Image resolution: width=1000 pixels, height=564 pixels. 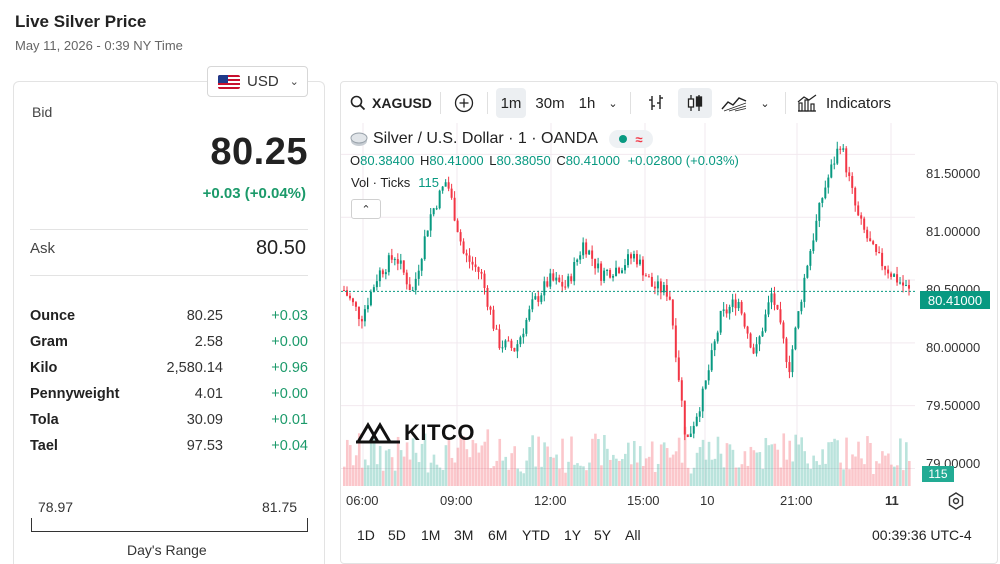 I want to click on range-1y-button: 1Y, so click(x=573, y=535).